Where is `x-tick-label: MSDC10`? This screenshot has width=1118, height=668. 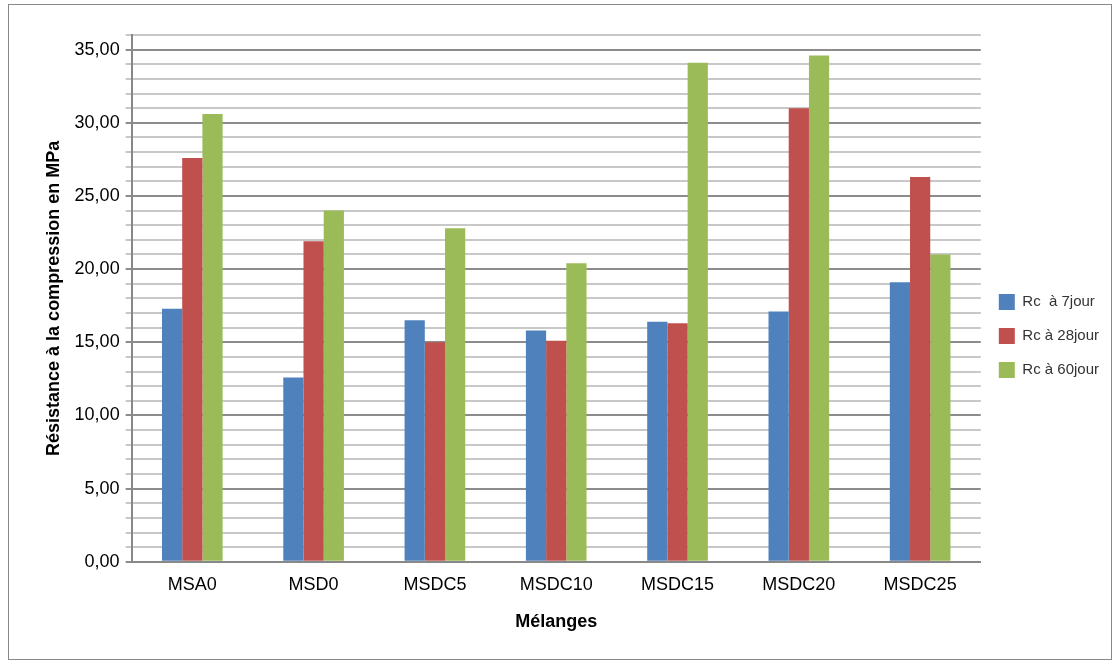 x-tick-label: MSDC10 is located at coordinates (556, 583).